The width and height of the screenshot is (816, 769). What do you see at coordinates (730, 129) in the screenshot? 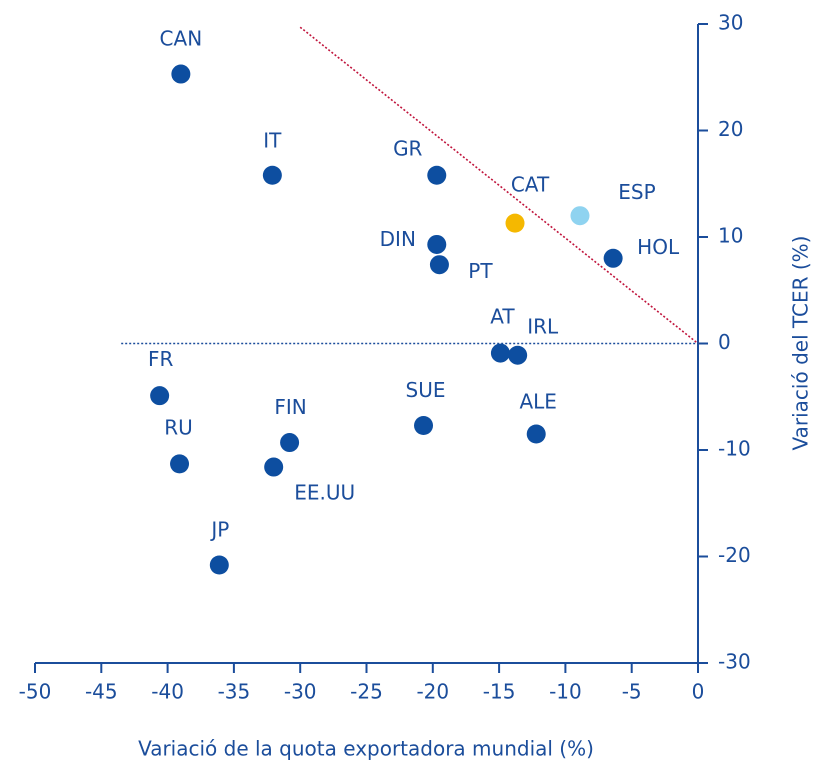
I see `y-tick-label: 20` at bounding box center [730, 129].